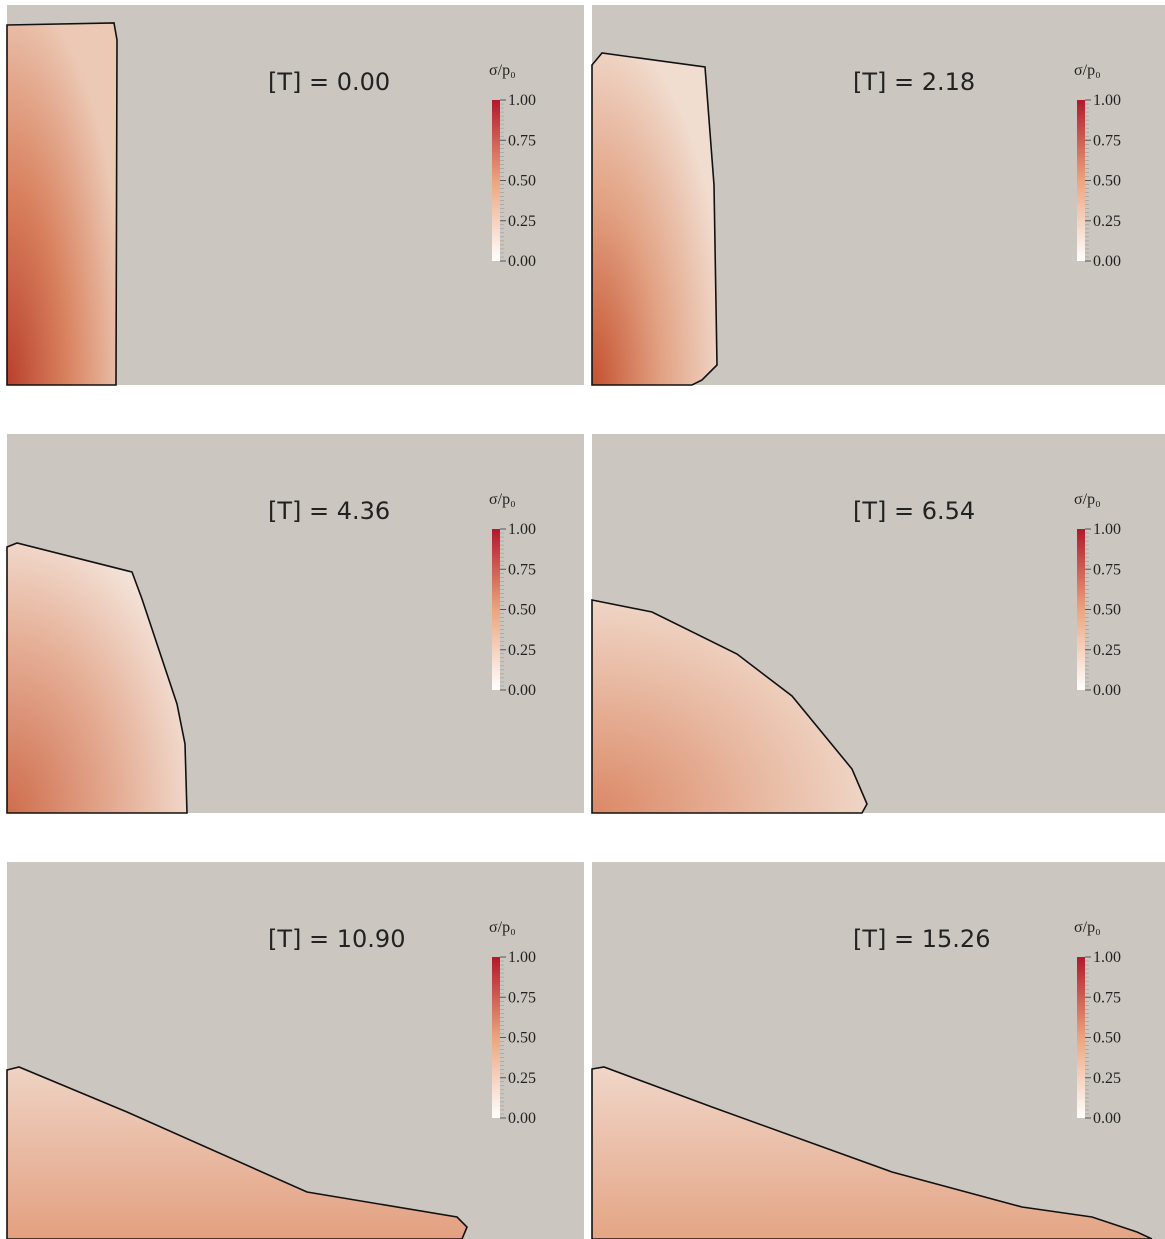 This screenshot has width=1165, height=1239. Describe the element at coordinates (914, 511) in the screenshot. I see `time-label: [T] = 6.54` at that location.